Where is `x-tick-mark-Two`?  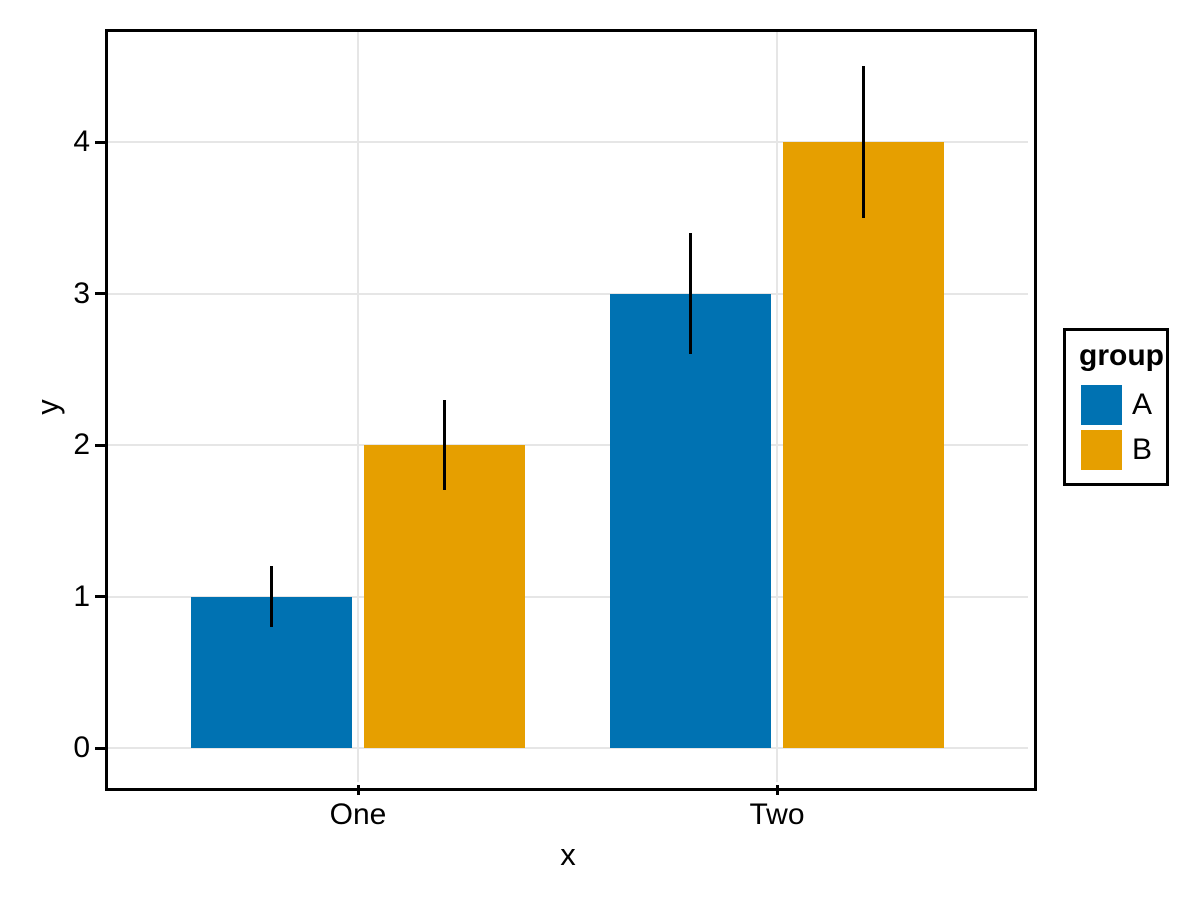
x-tick-mark-Two is located at coordinates (777, 790).